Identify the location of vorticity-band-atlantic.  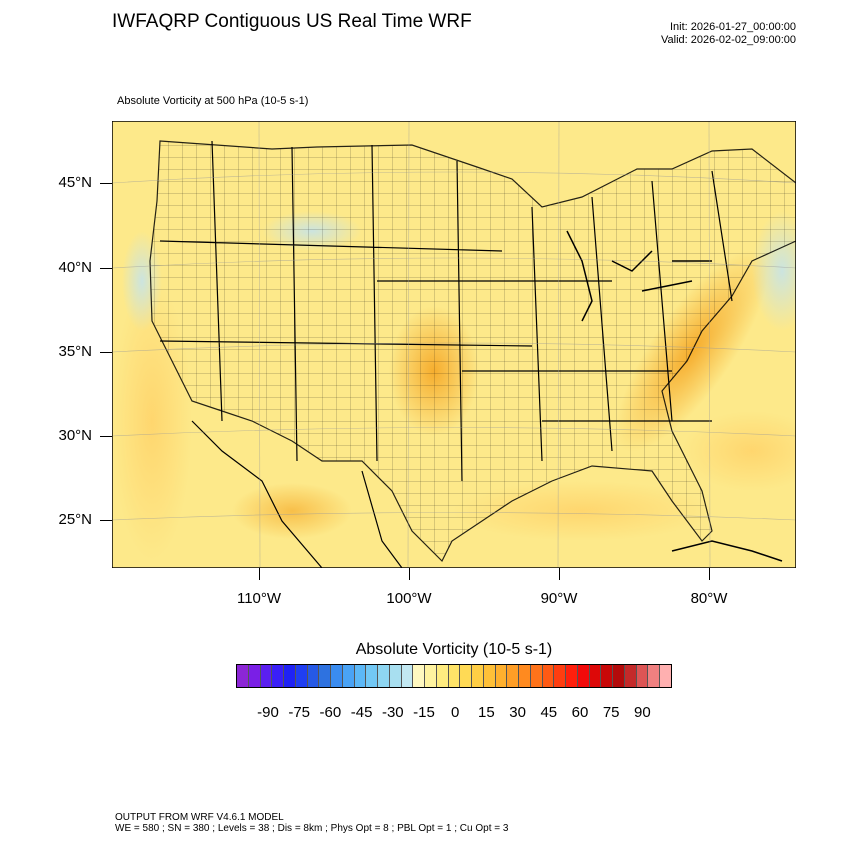
(739, 451).